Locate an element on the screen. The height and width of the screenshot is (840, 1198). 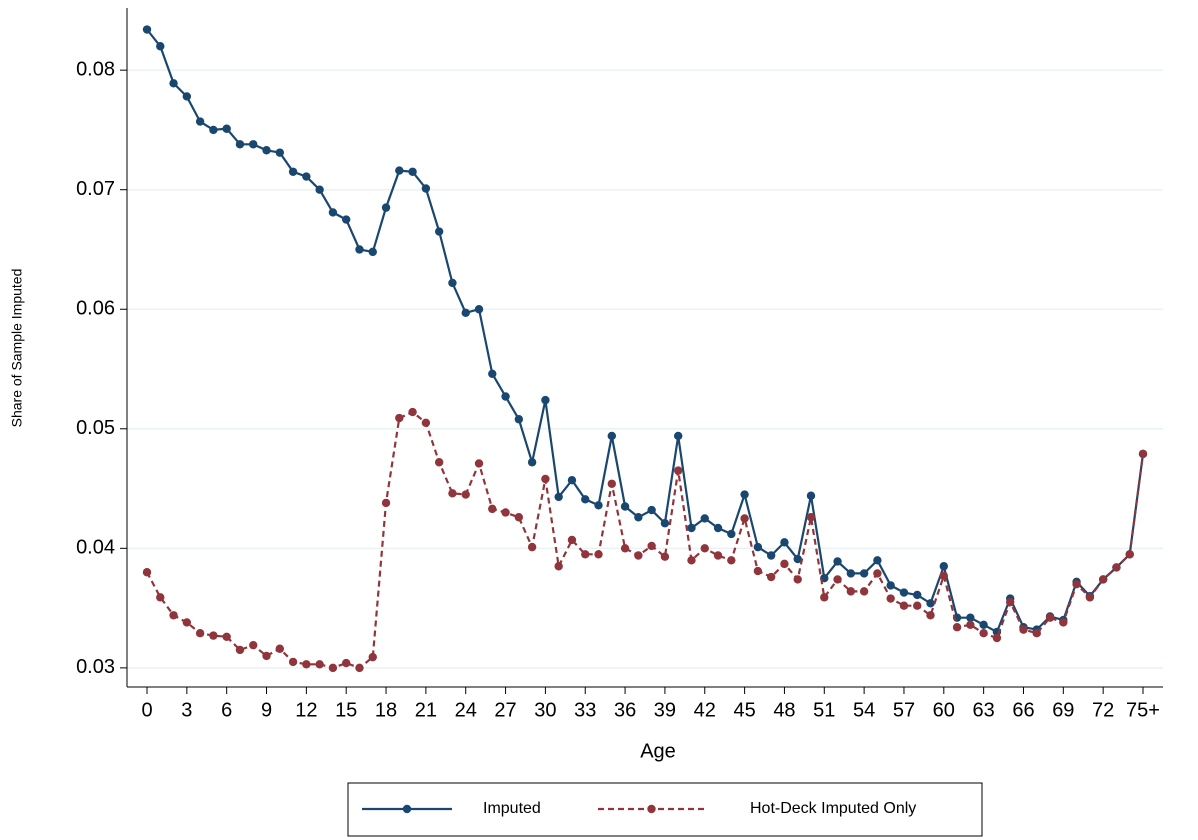
x-tick-label: 27 is located at coordinates (505, 710).